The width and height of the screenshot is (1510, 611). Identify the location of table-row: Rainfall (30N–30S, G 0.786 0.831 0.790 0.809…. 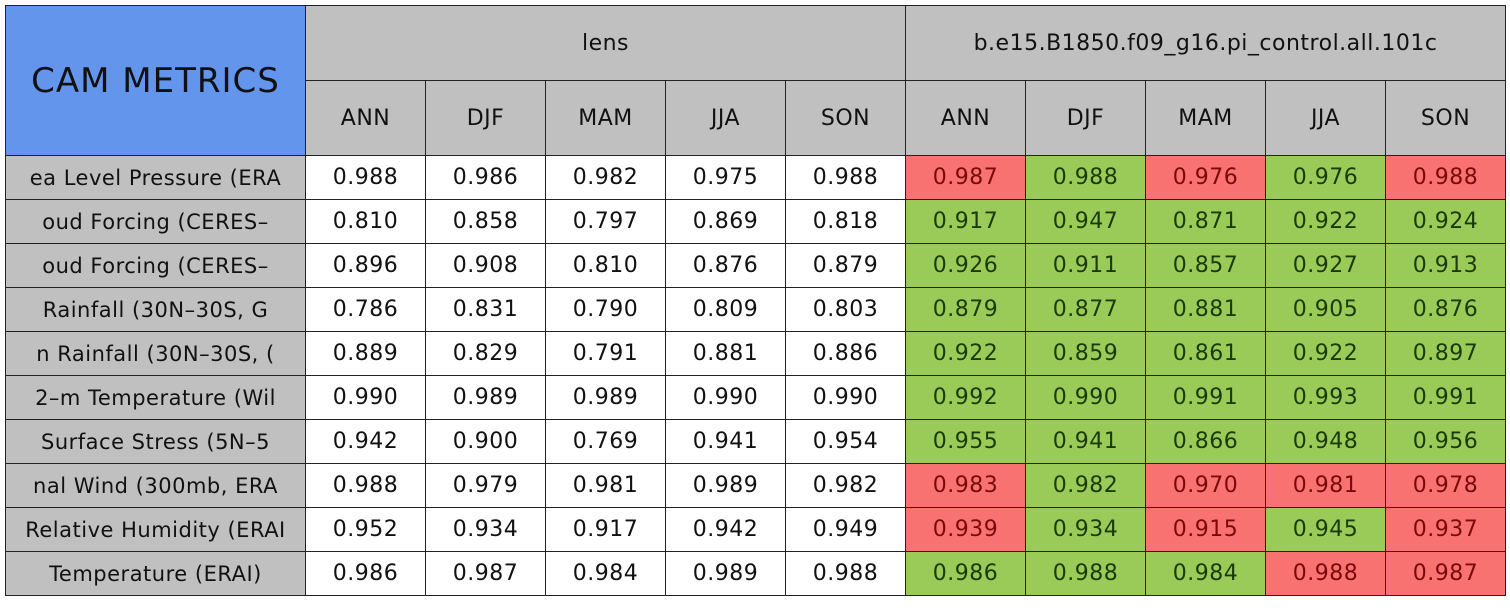
(756, 309).